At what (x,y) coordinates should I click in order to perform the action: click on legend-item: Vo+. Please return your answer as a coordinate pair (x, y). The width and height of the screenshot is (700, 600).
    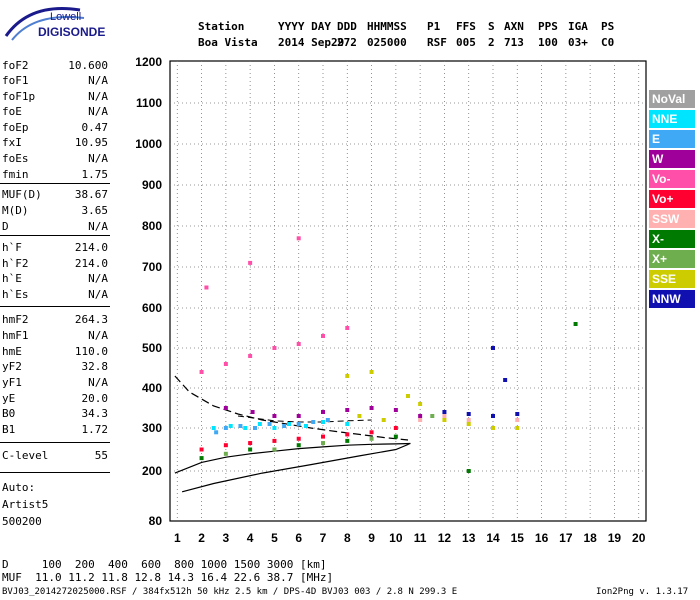
    Looking at the image, I should click on (672, 199).